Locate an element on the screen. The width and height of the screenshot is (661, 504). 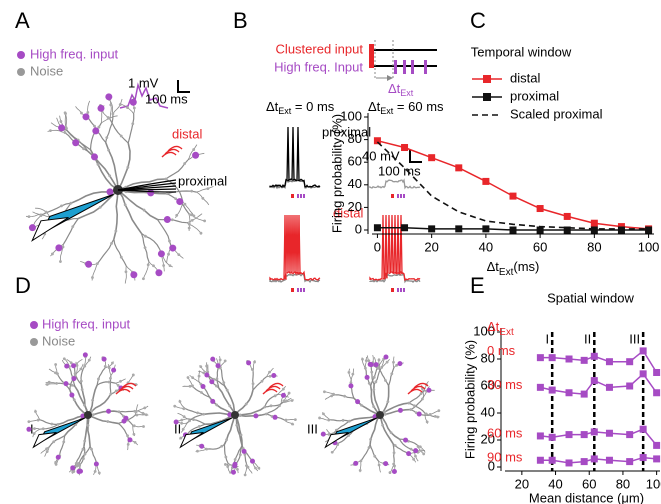
y-tick-label: 60 is located at coordinates (355, 161).